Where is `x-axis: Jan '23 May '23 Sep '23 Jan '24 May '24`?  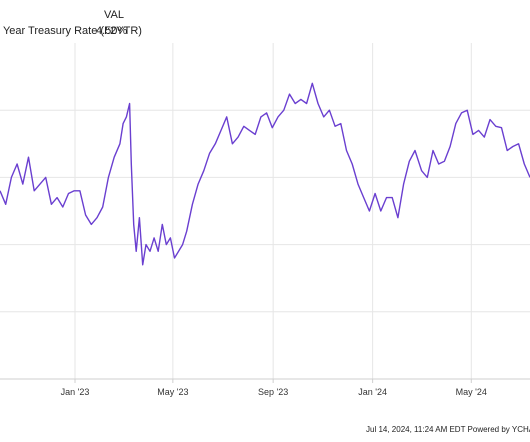 x-axis: Jan '23 May '23 Sep '23 Jan '24 May '24 is located at coordinates (265, 387).